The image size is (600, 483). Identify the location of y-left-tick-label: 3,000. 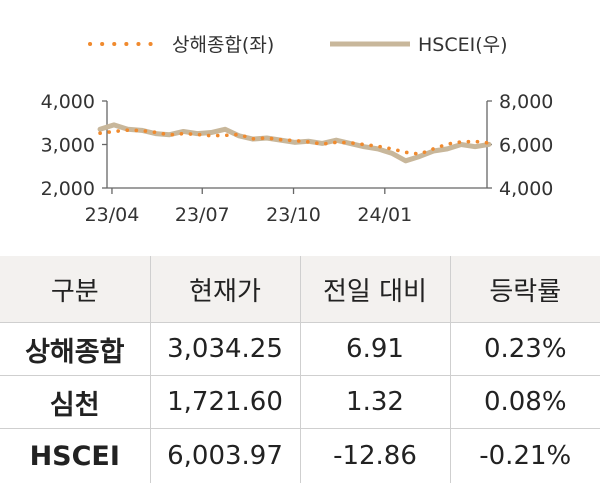
(68, 146).